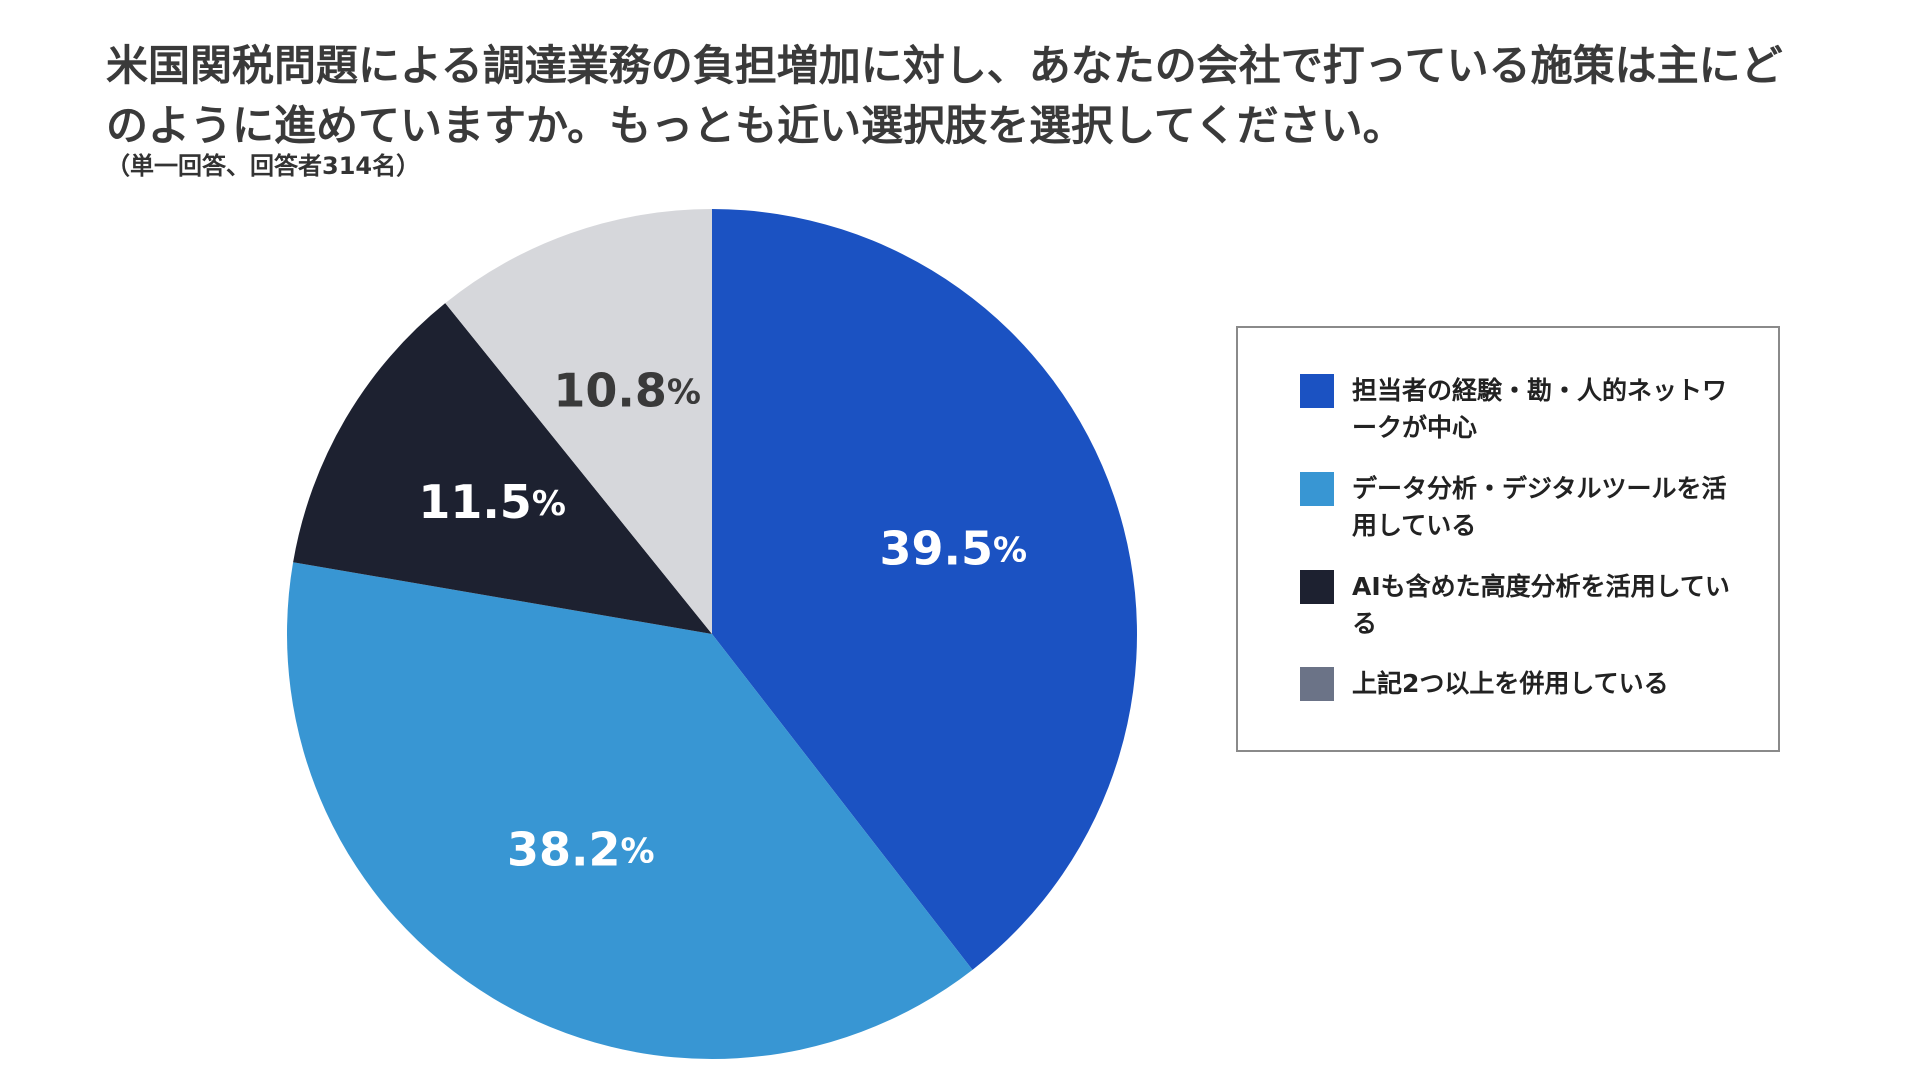 Image resolution: width=1920 pixels, height=1080 pixels. What do you see at coordinates (1510, 683) in the screenshot?
I see `legend-label: 上記2つ以上を併用している` at bounding box center [1510, 683].